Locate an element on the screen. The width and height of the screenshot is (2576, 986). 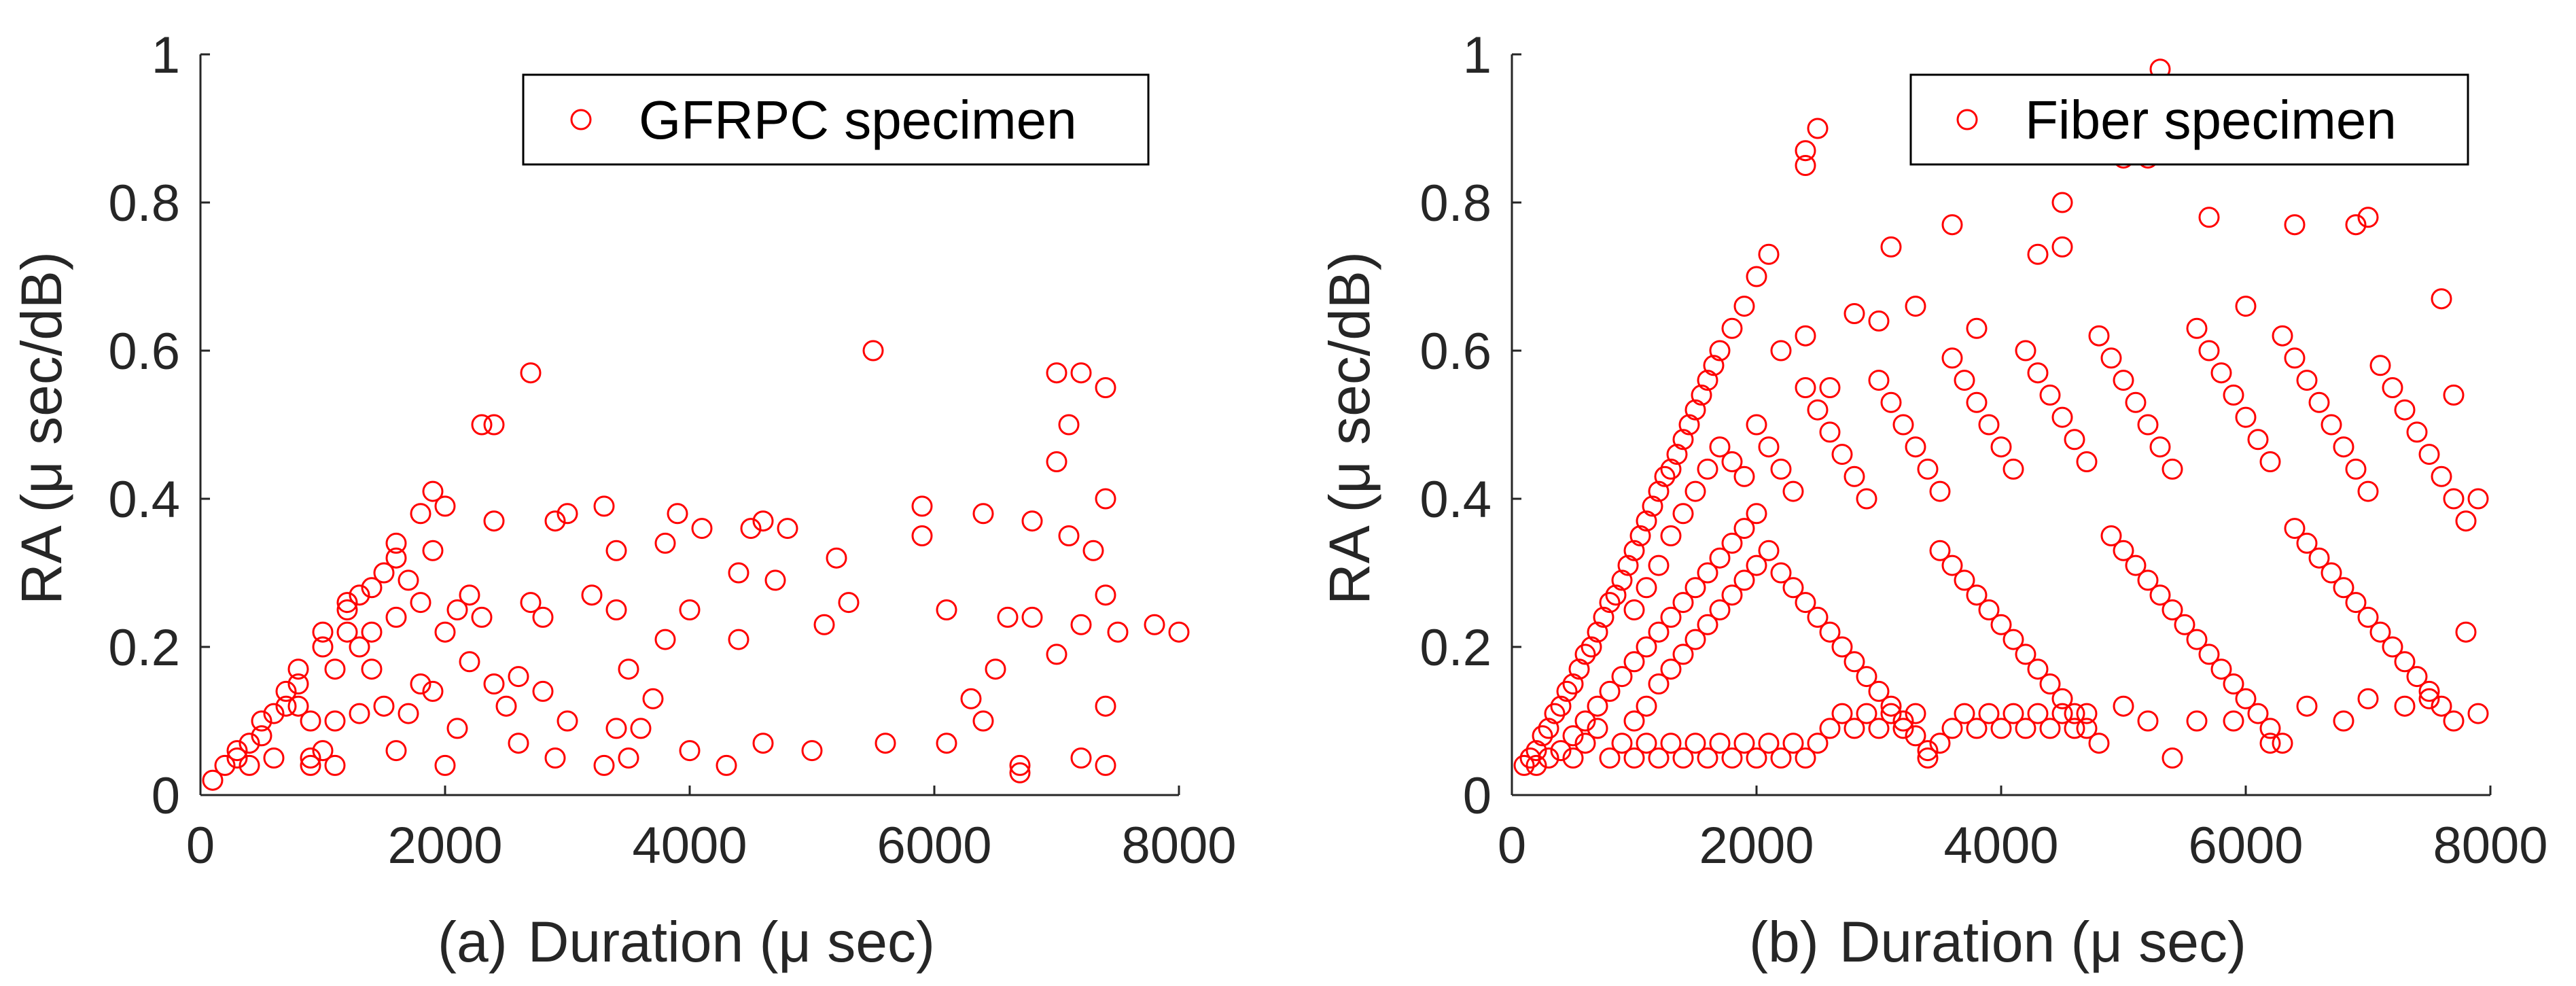
ylabel-text: RA (μ sec/dB) is located at coordinates (41, 428).